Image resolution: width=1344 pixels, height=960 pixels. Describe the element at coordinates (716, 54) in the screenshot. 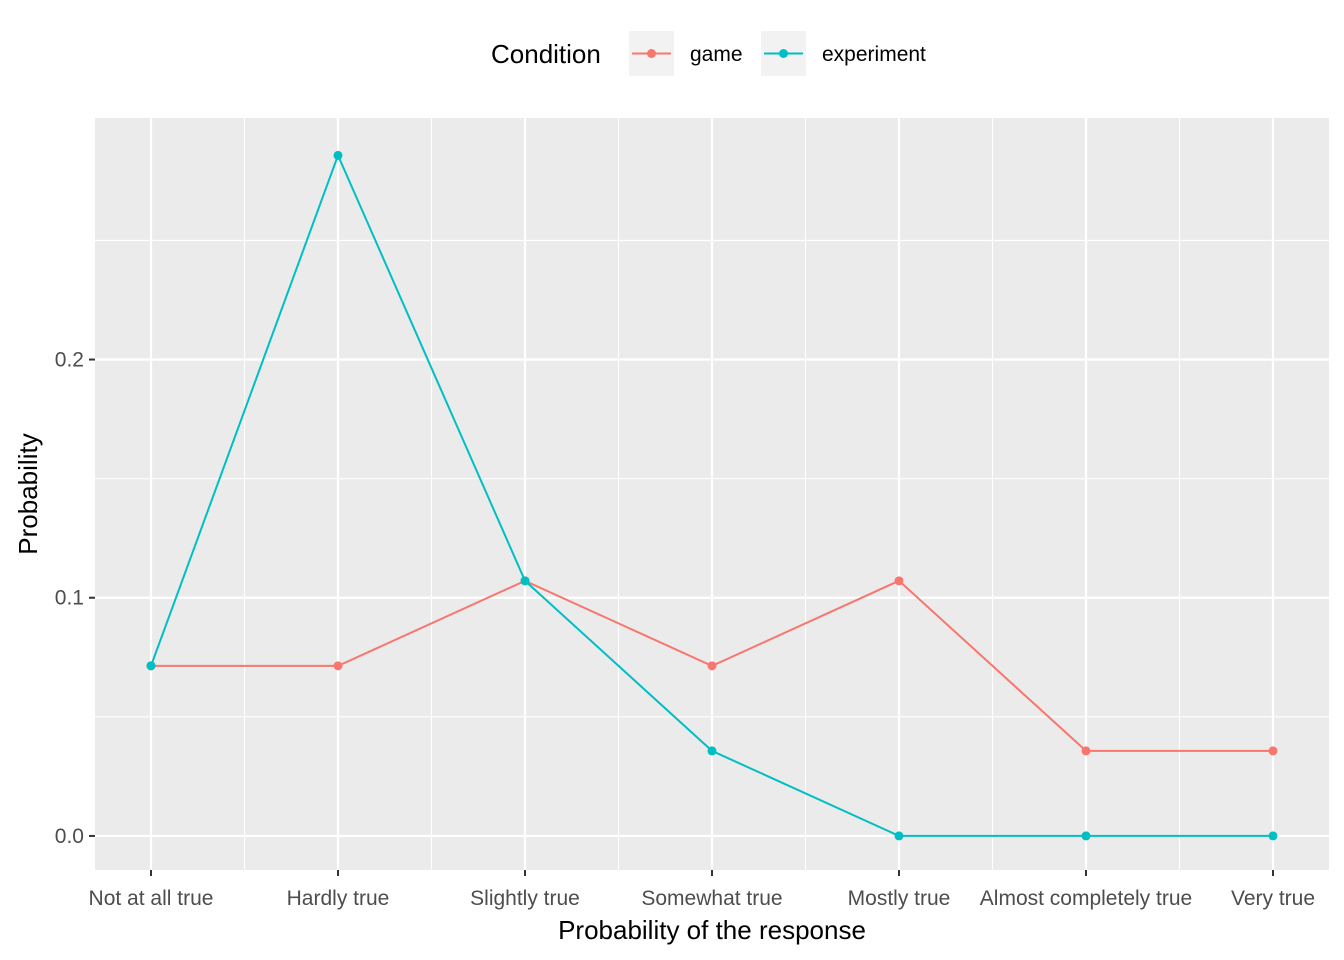

I see `legend-label: game` at that location.